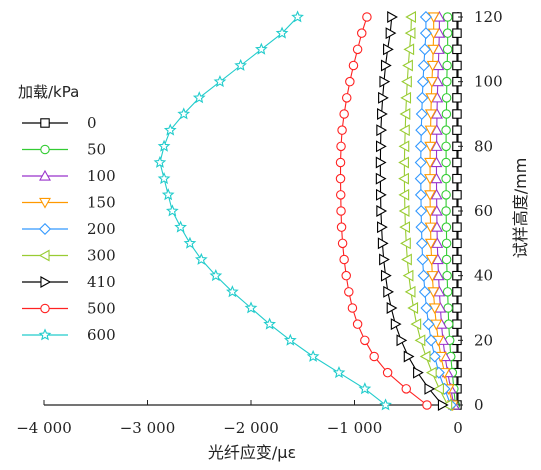 This screenshot has height=470, width=541. Describe the element at coordinates (101, 335) in the screenshot. I see `legend-label: 600` at that location.